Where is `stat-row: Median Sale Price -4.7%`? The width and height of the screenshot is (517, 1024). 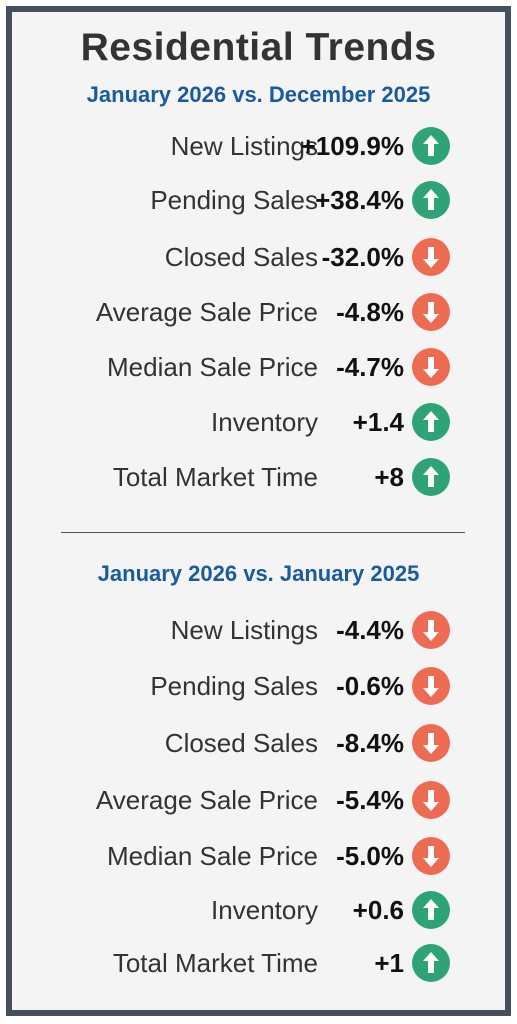
stat-row: Median Sale Price -4.7% is located at coordinates (258, 367).